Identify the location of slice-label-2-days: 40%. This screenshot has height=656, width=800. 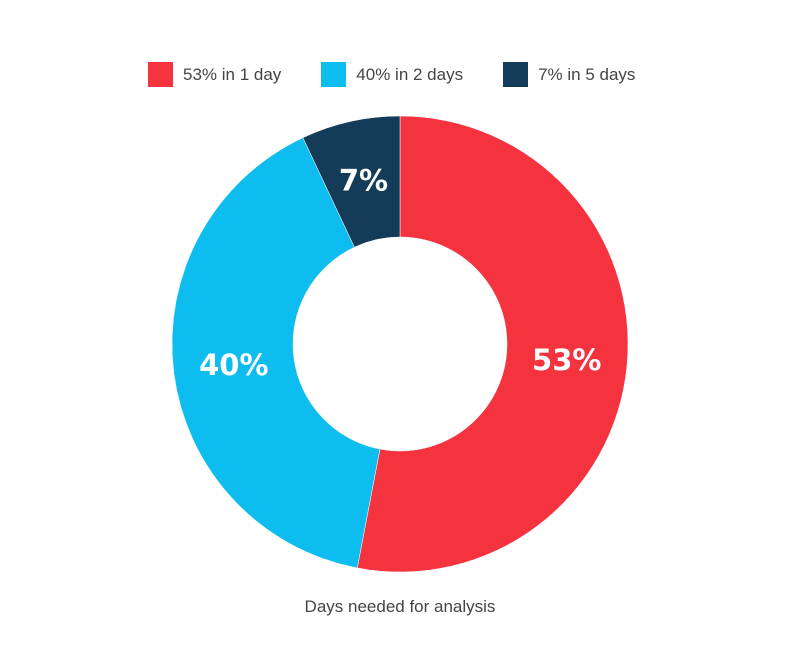
(233, 365).